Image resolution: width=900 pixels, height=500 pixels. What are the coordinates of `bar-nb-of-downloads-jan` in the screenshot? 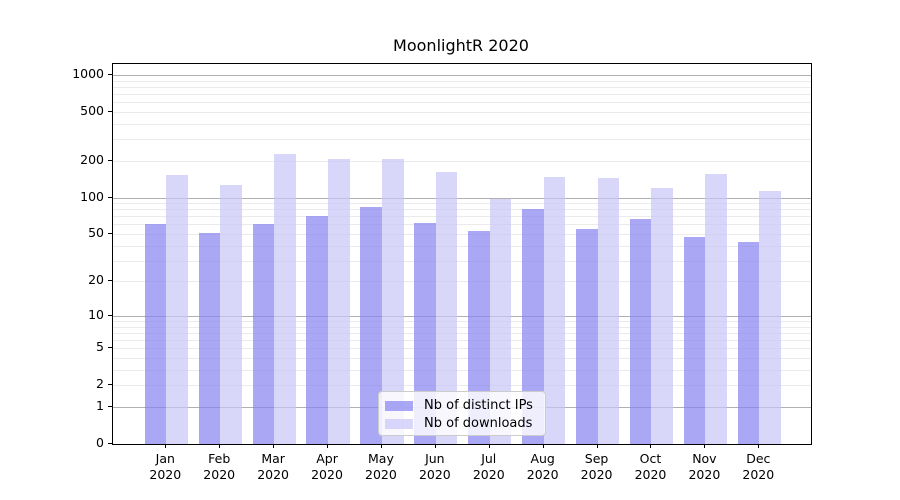 It's located at (177, 309).